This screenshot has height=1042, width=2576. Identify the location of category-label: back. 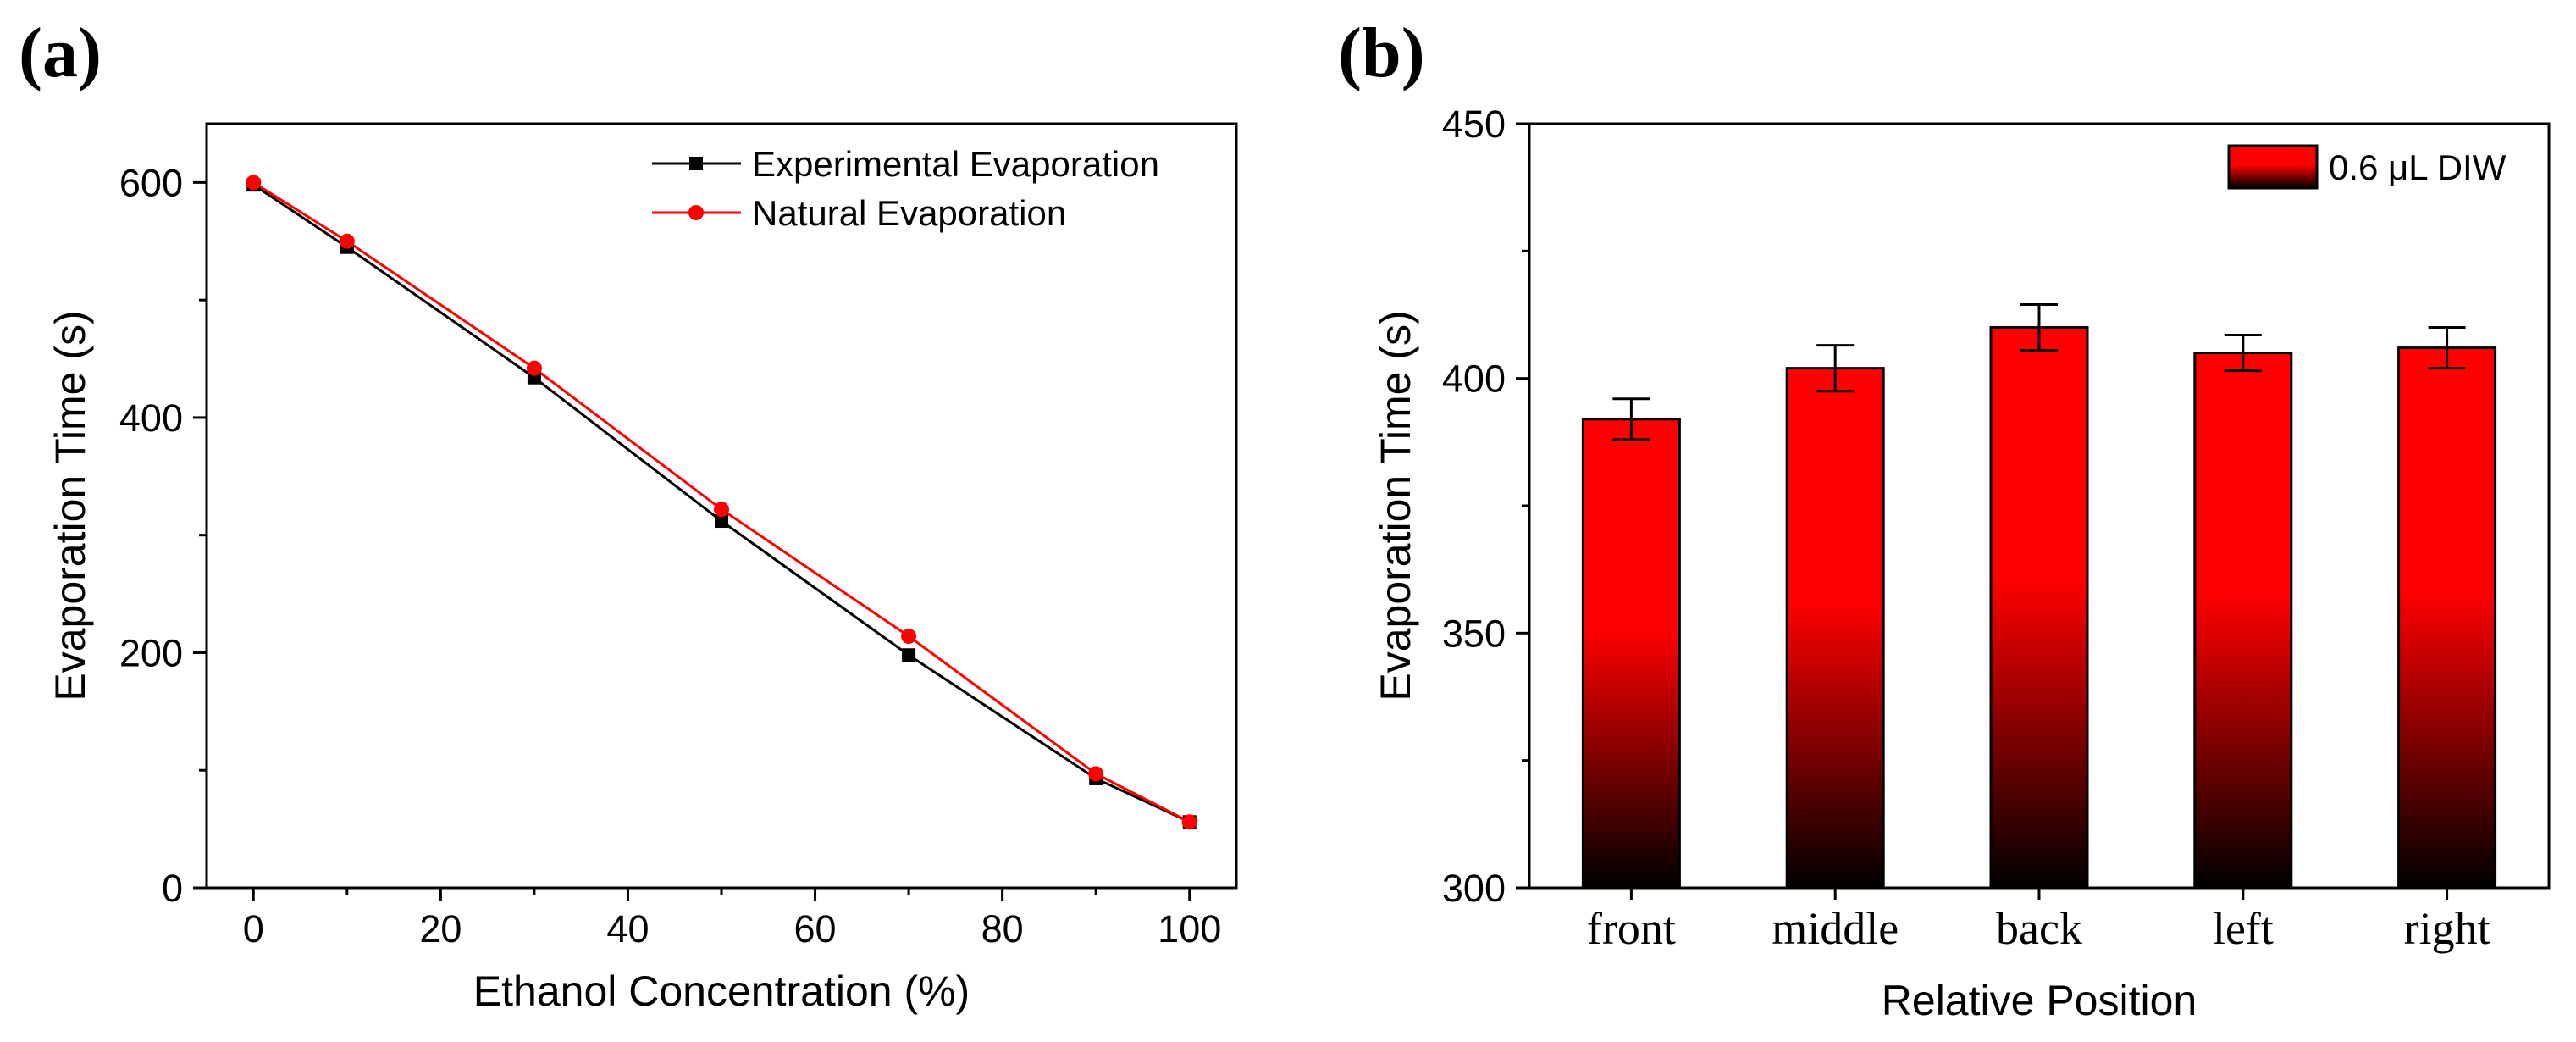
(2039, 928).